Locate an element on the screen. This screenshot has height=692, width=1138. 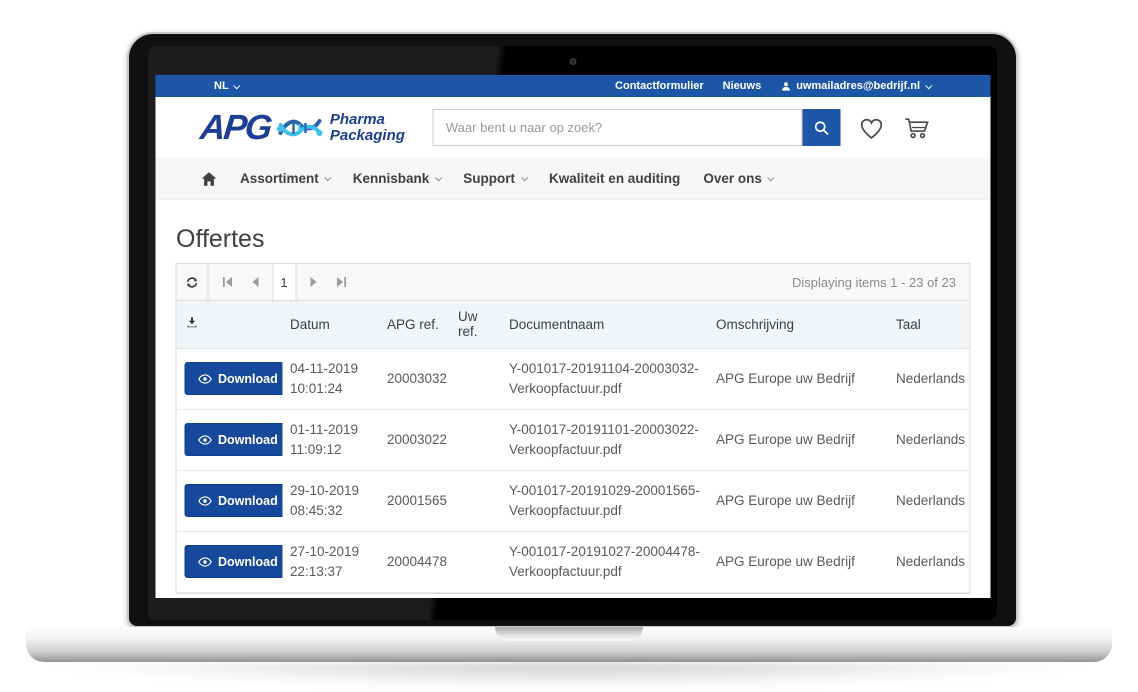
nav-assortiment: Assortiment is located at coordinates (286, 178).